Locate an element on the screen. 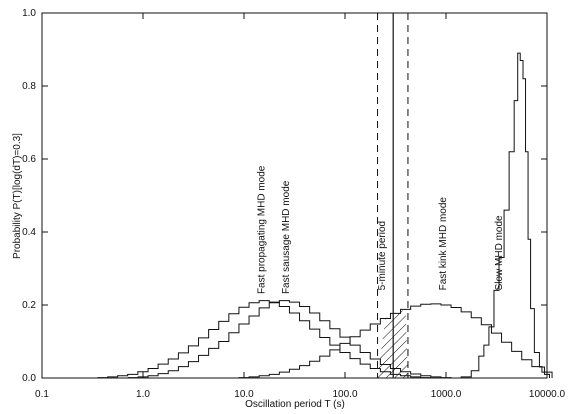 This screenshot has width=573, height=414. x-tick-label-5: 10000.0 is located at coordinates (547, 394).